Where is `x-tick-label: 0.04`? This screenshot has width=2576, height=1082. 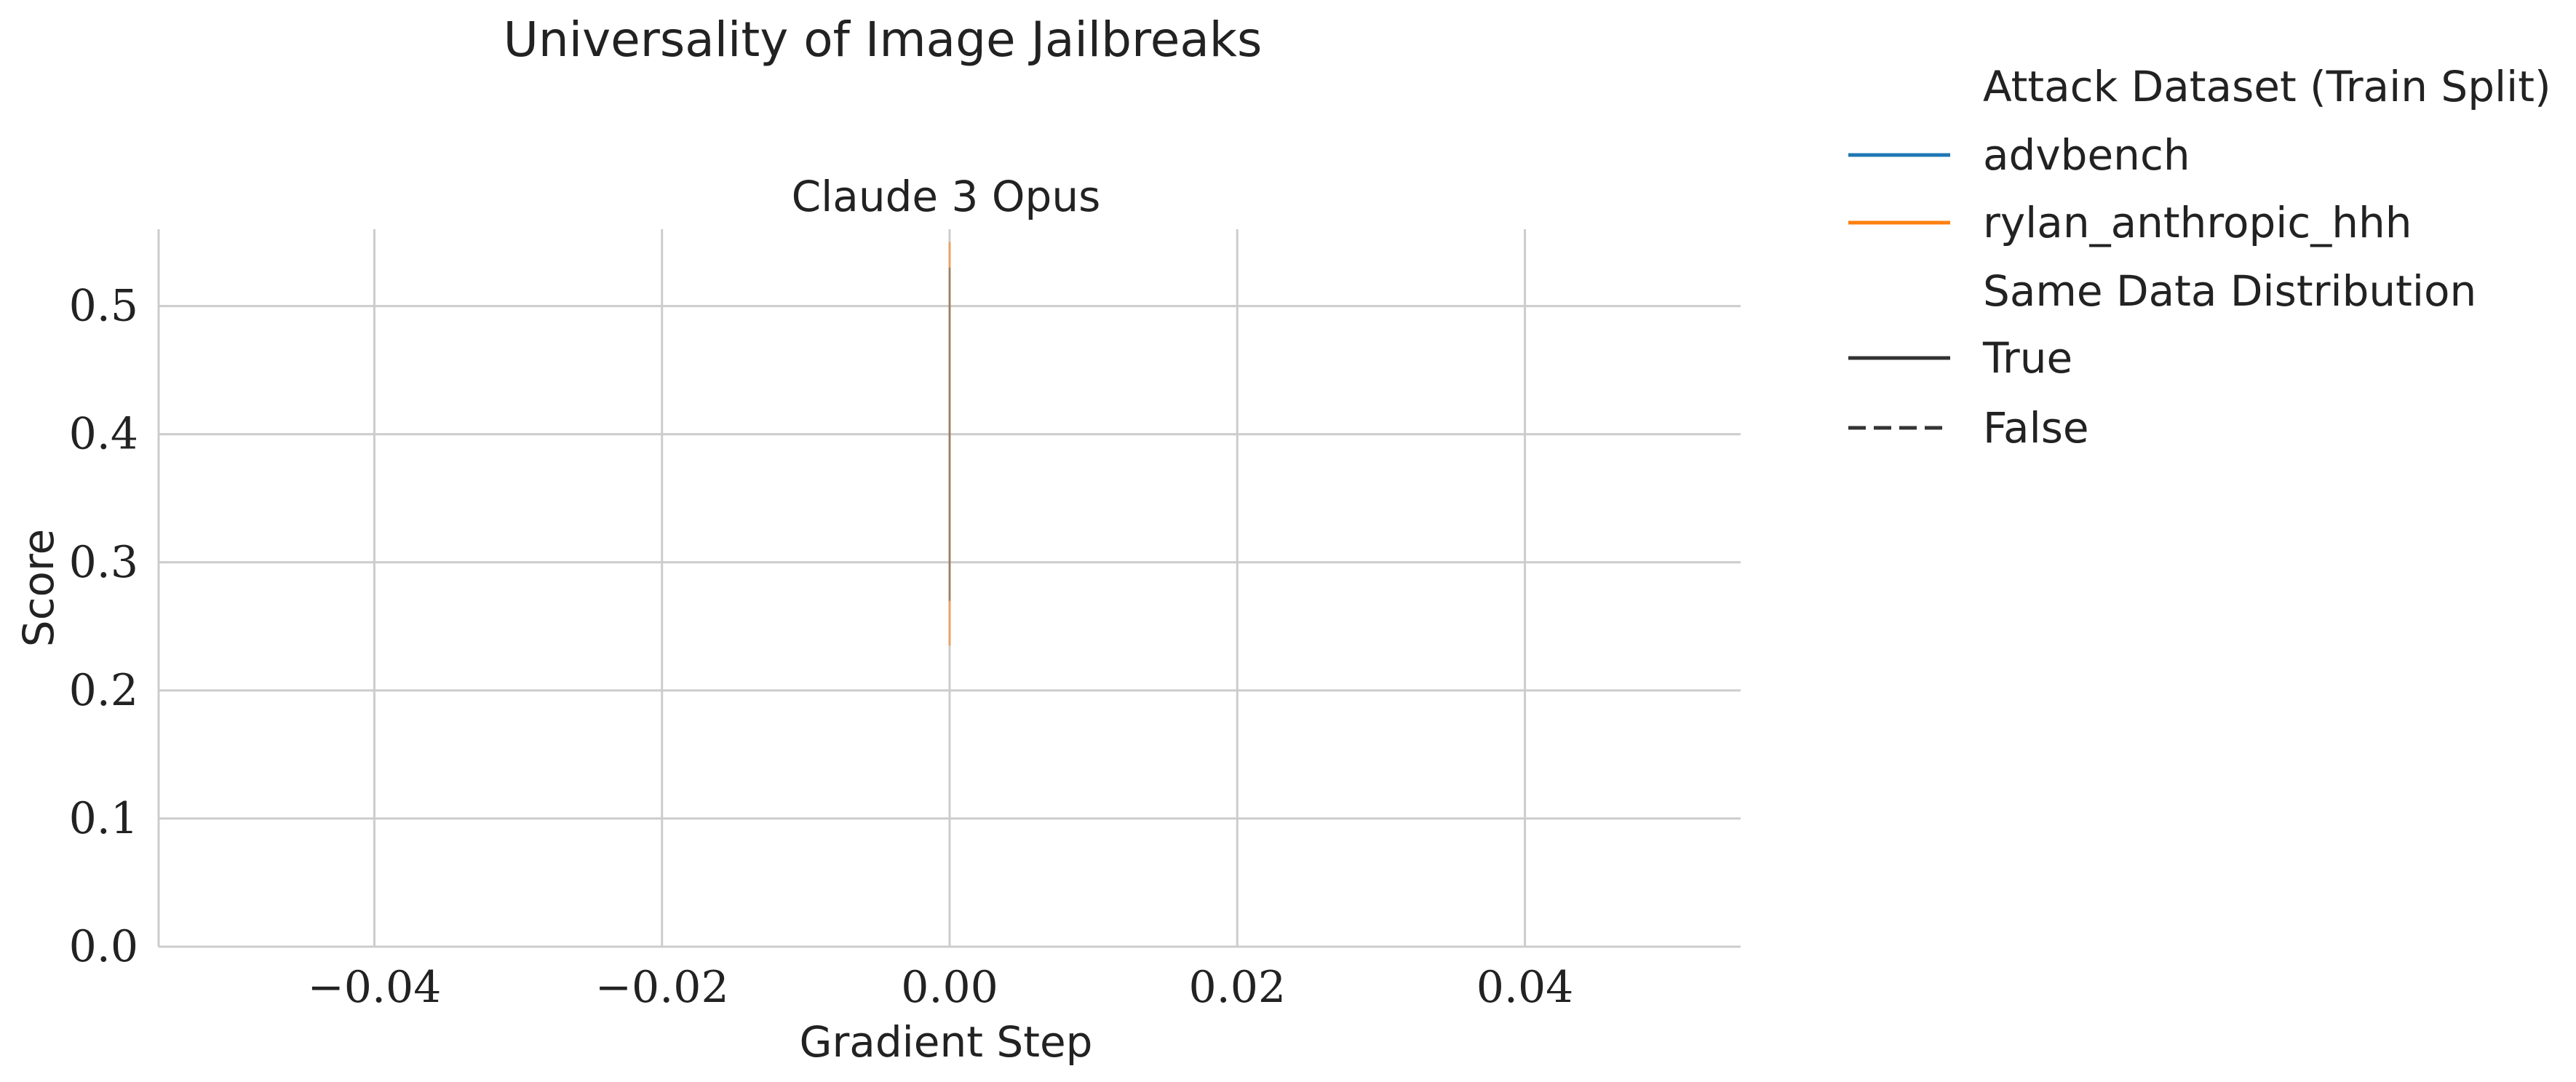 x-tick-label: 0.04 is located at coordinates (1525, 987).